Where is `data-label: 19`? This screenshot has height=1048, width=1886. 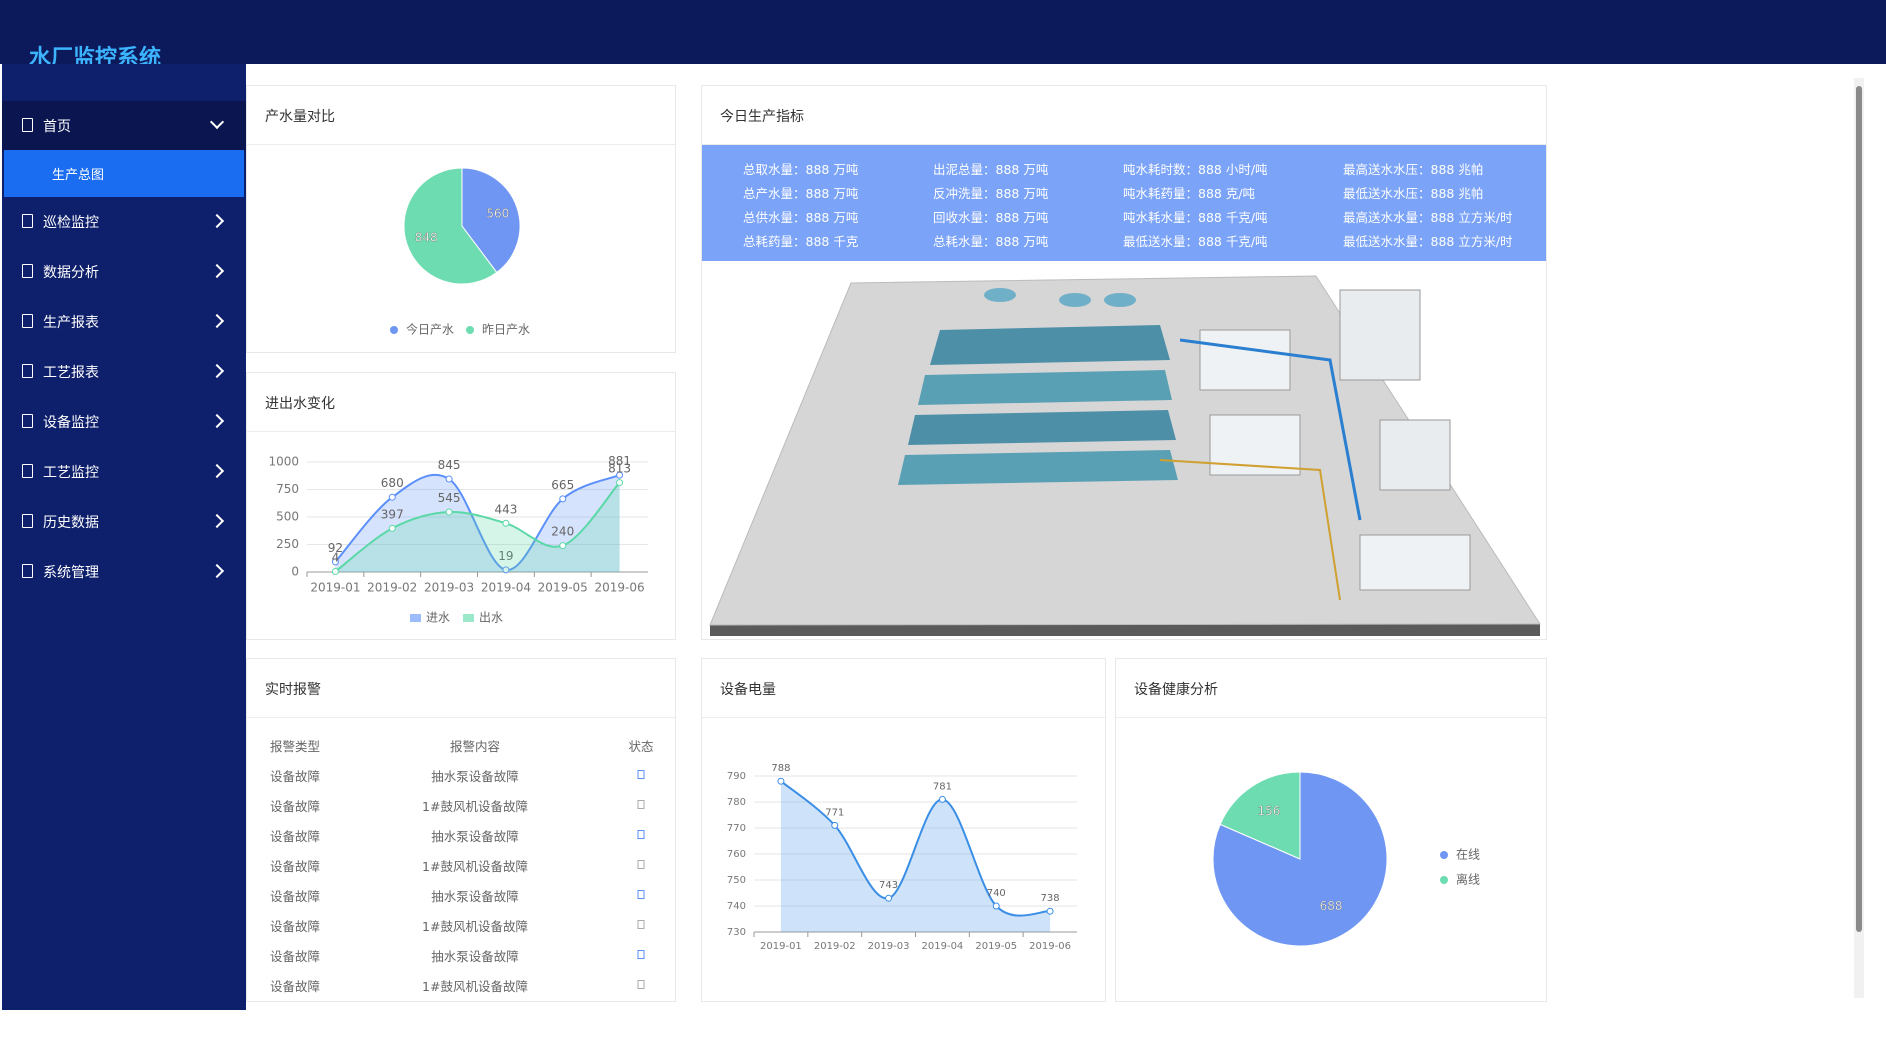
data-label: 19 is located at coordinates (505, 556).